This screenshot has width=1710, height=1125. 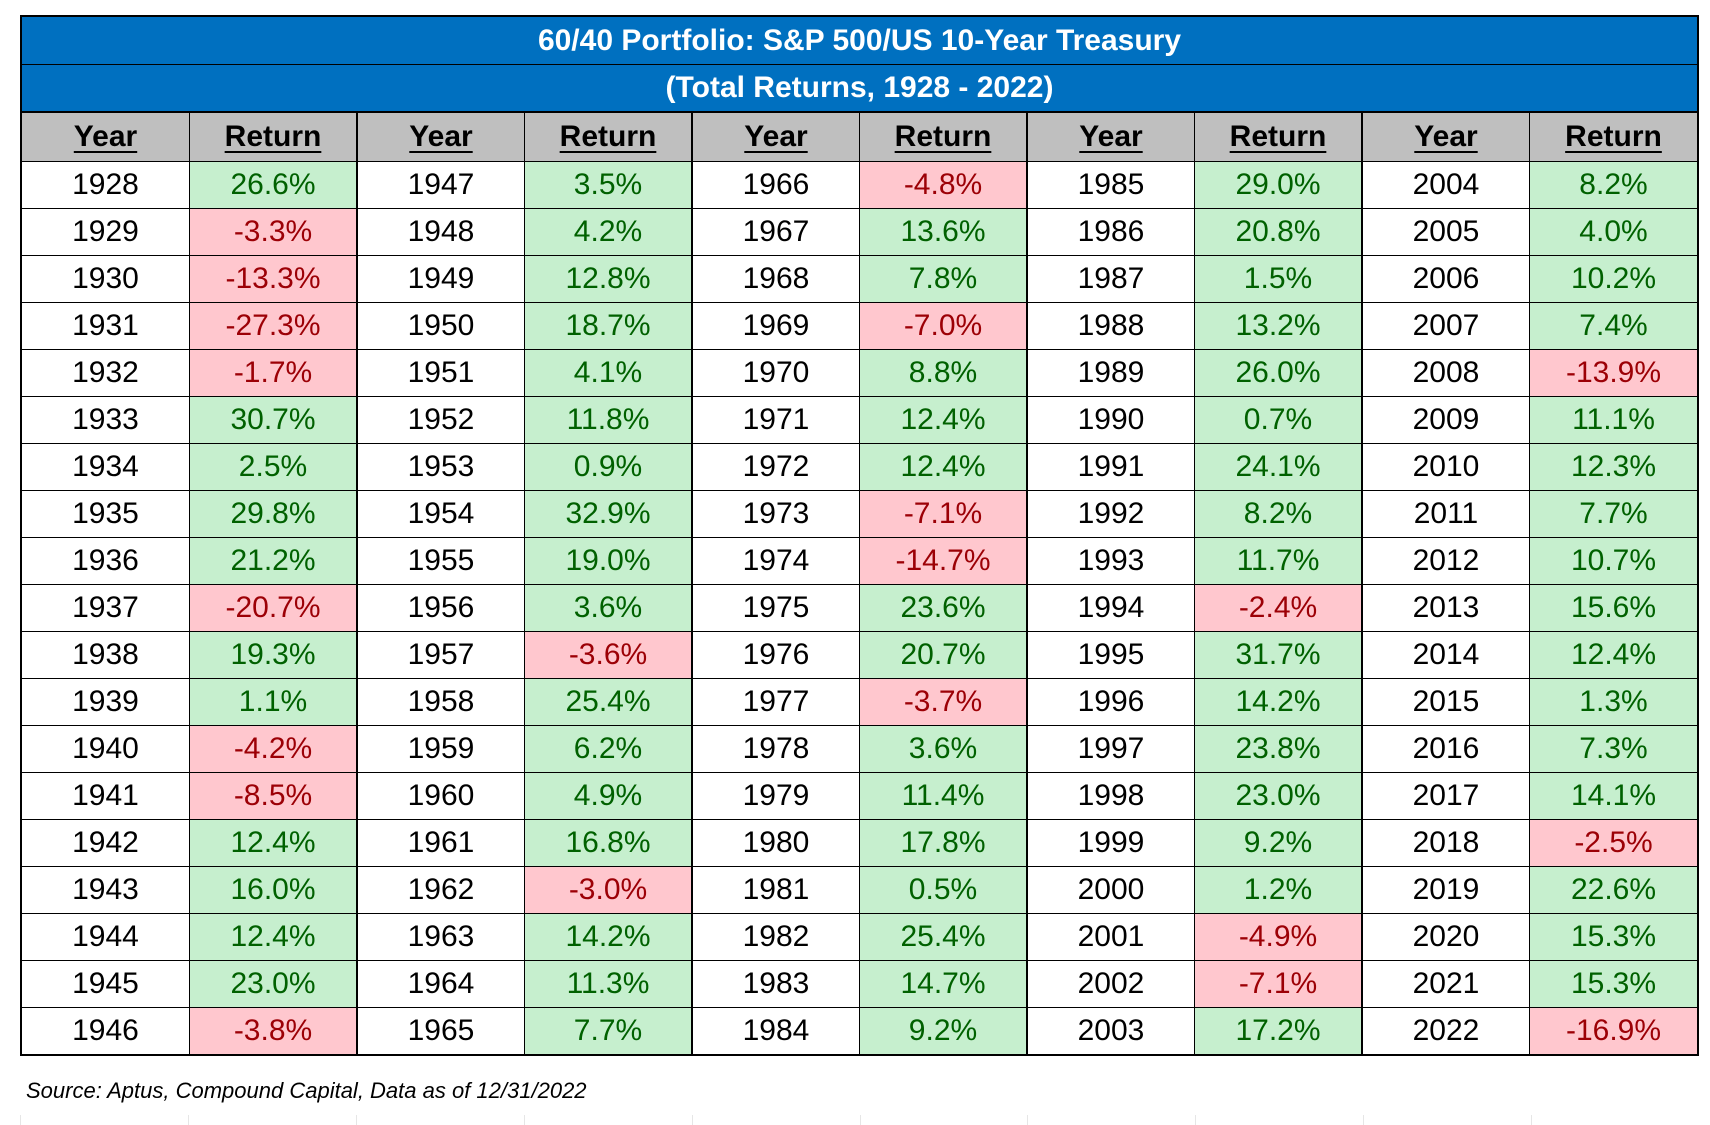 I want to click on column-header-year: Year, so click(x=1445, y=137).